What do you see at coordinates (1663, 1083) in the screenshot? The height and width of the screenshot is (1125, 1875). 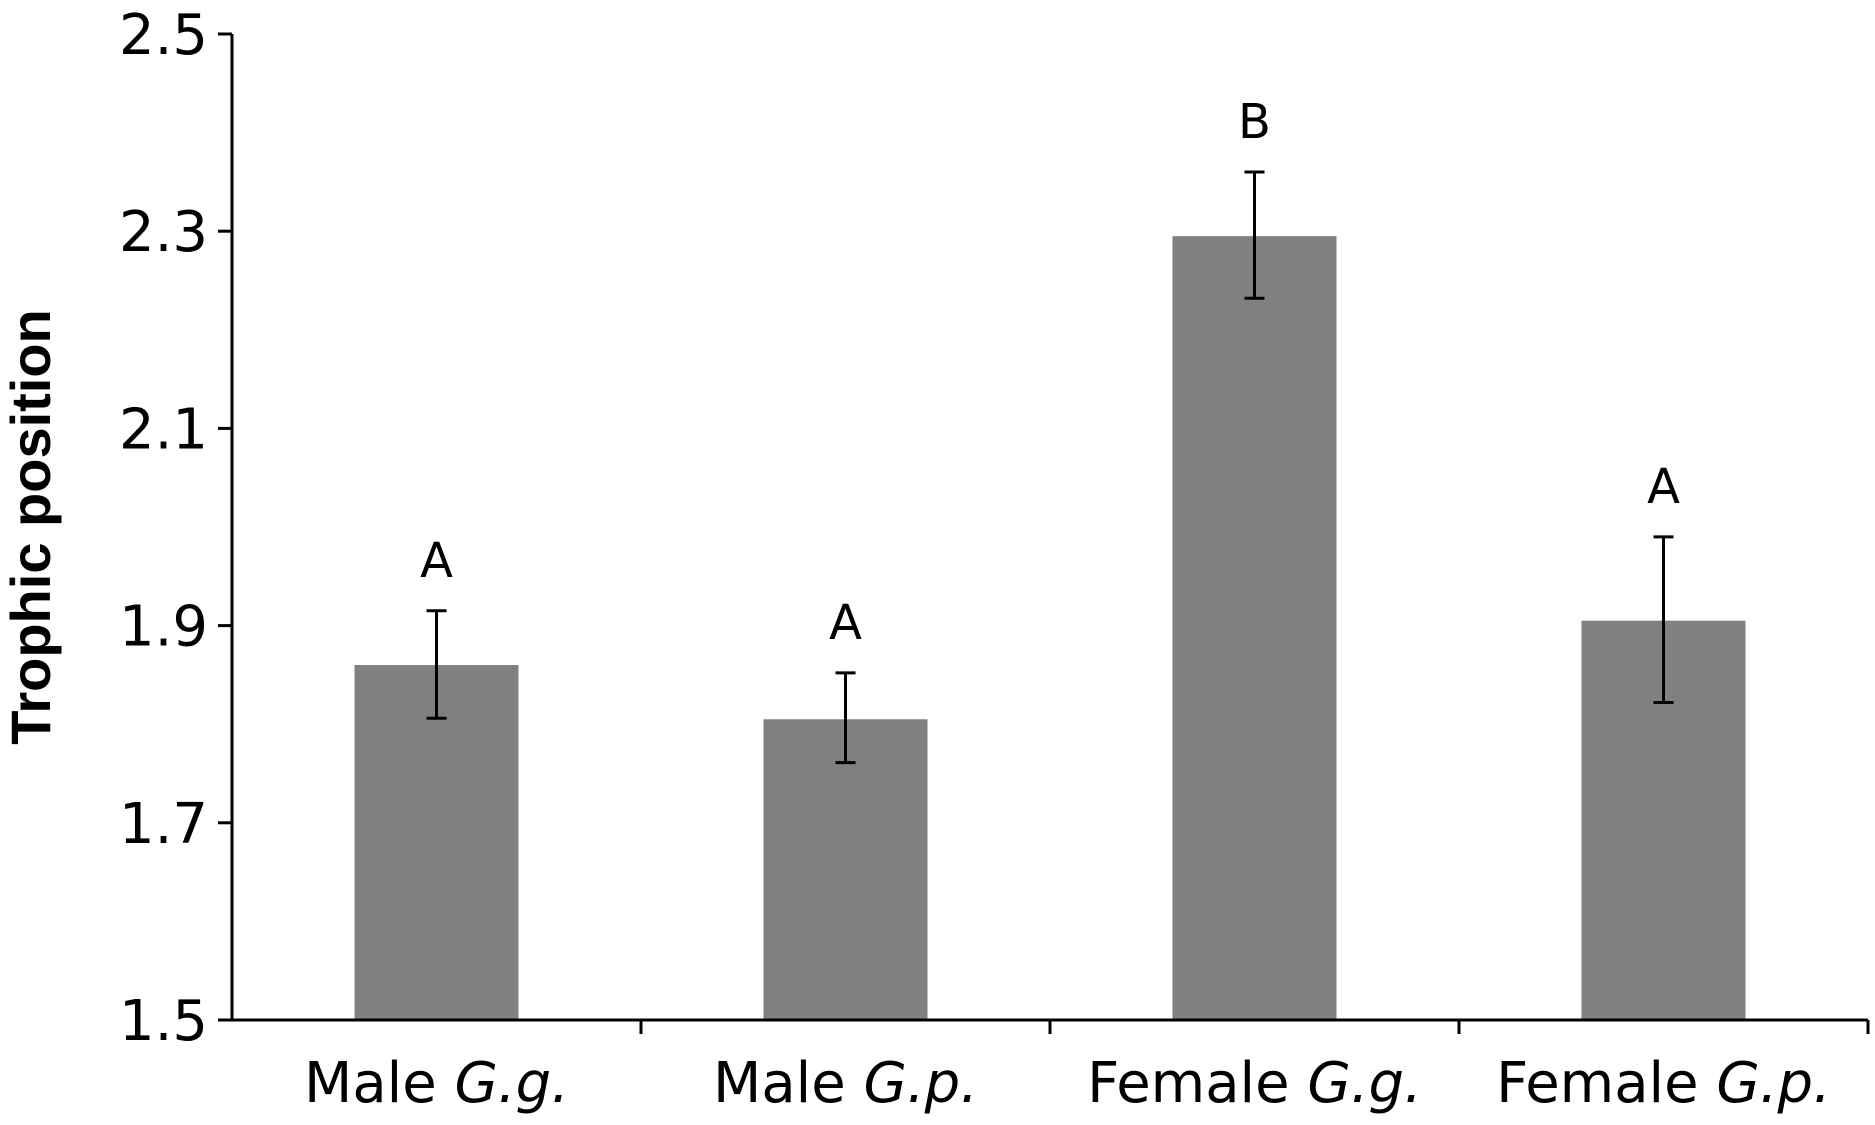 I see `x-tick-label-4: Female G.p.` at bounding box center [1663, 1083].